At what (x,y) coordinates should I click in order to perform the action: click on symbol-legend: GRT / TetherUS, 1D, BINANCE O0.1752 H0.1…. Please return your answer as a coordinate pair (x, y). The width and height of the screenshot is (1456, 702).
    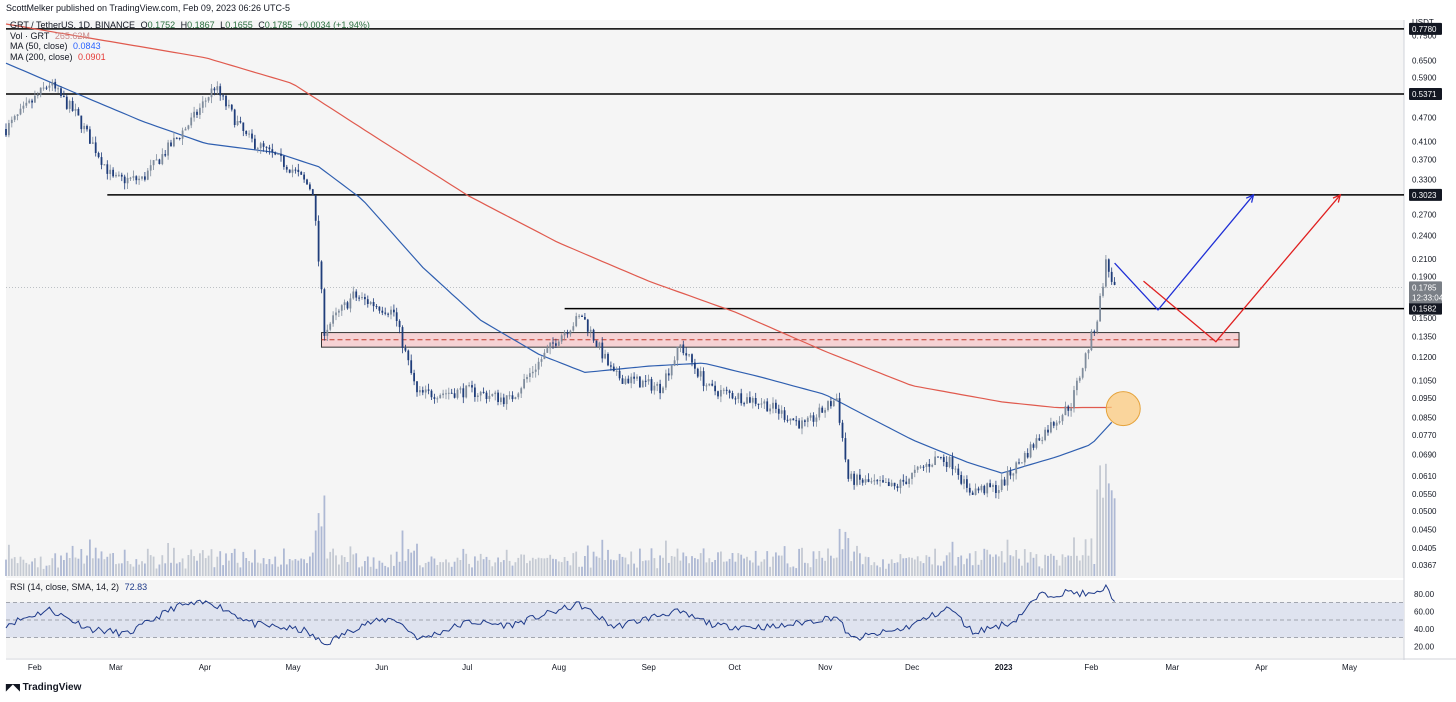
    Looking at the image, I should click on (191, 25).